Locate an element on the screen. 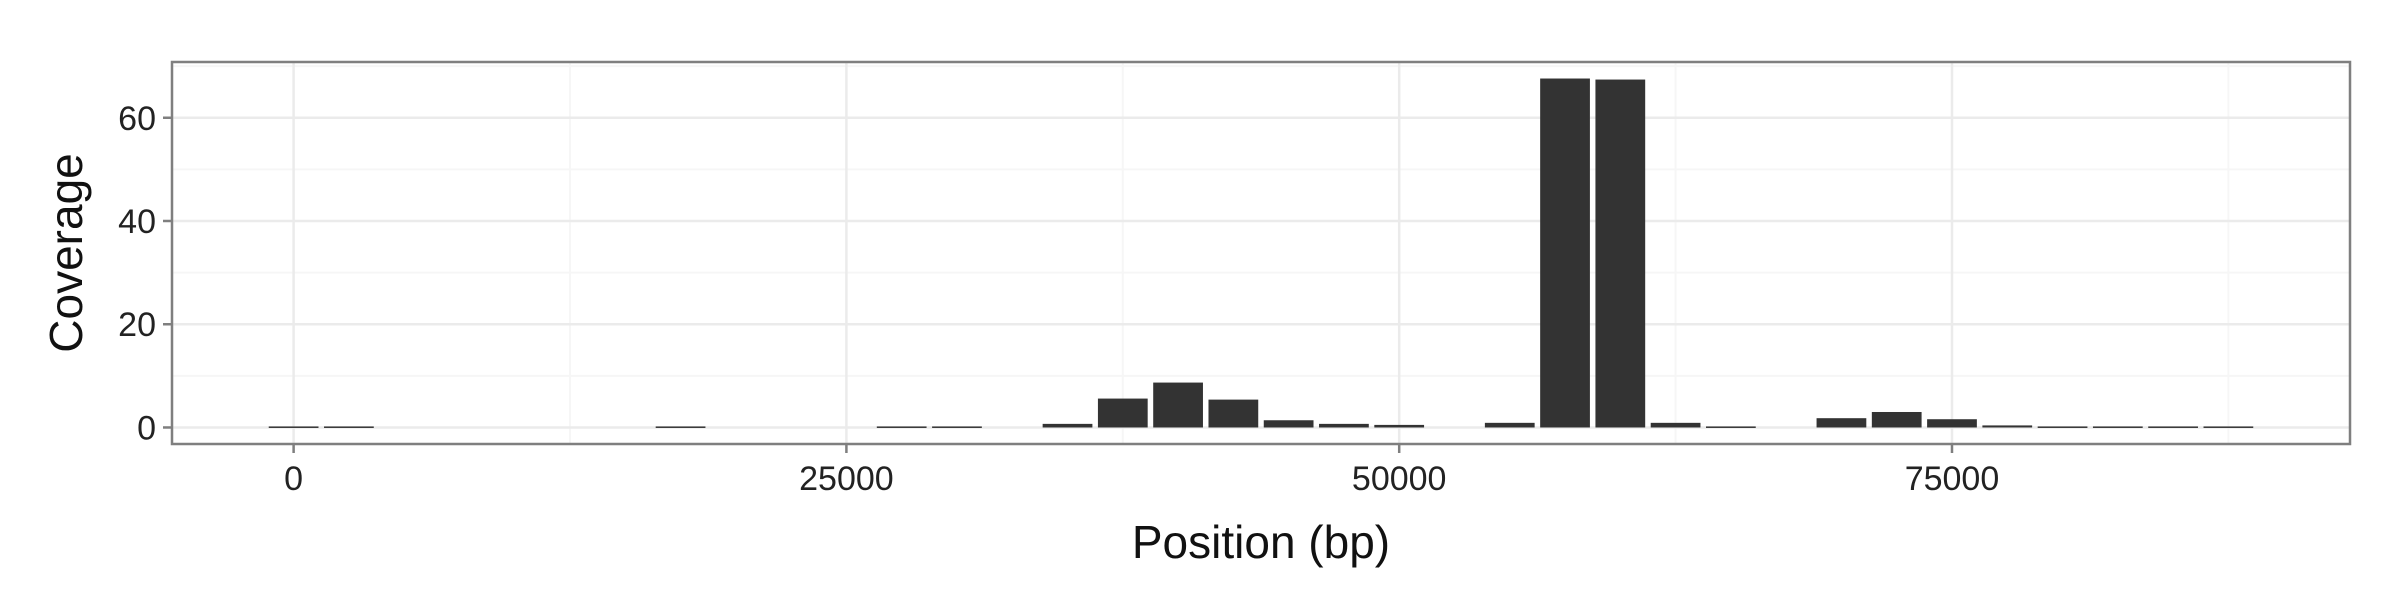  y-tick-label: 40 is located at coordinates (137, 222).